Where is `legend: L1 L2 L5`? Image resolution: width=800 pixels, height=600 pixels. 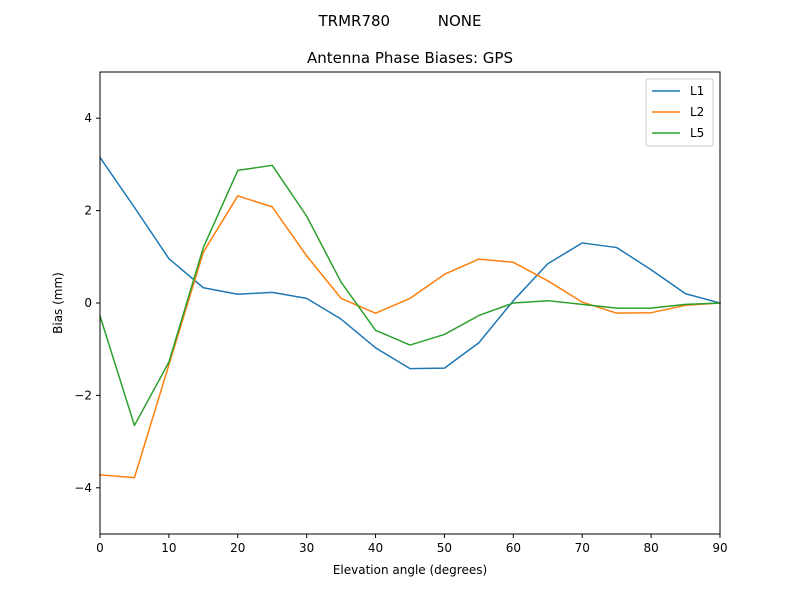 legend: L1 L2 L5 is located at coordinates (679, 112).